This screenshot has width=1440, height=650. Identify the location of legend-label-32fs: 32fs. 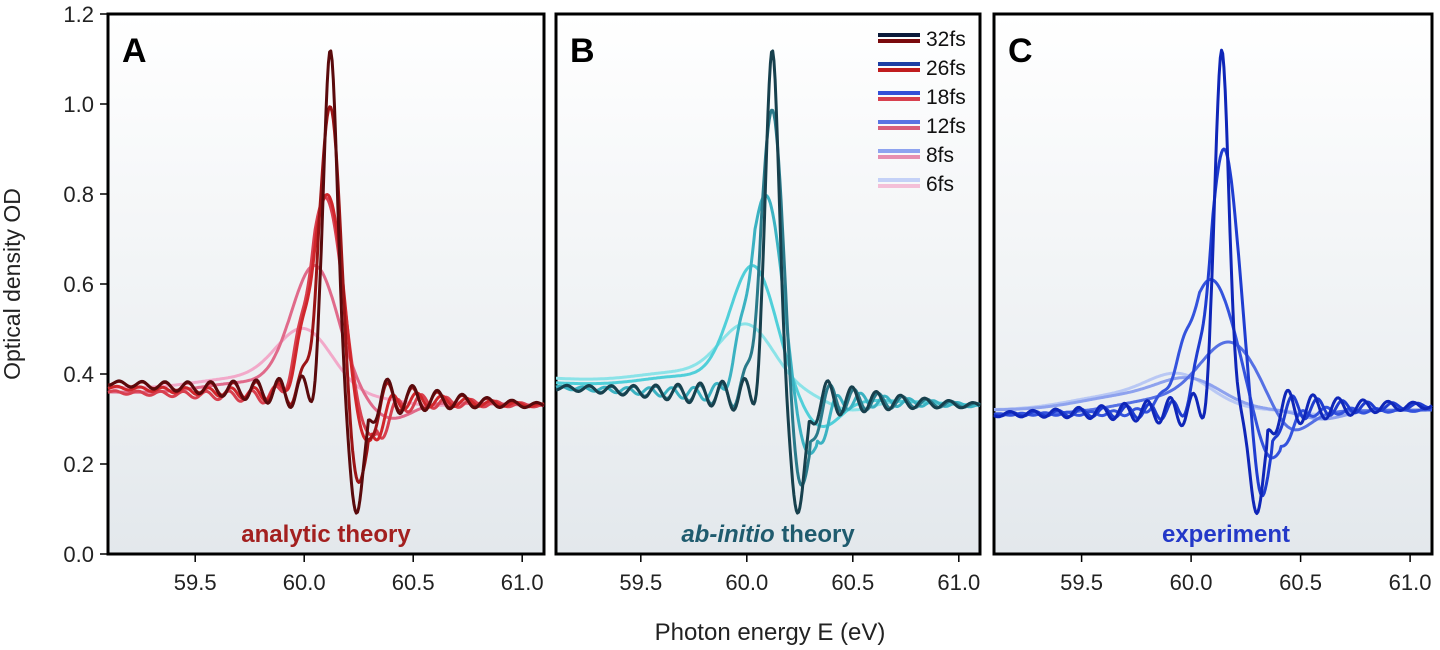
(946, 39).